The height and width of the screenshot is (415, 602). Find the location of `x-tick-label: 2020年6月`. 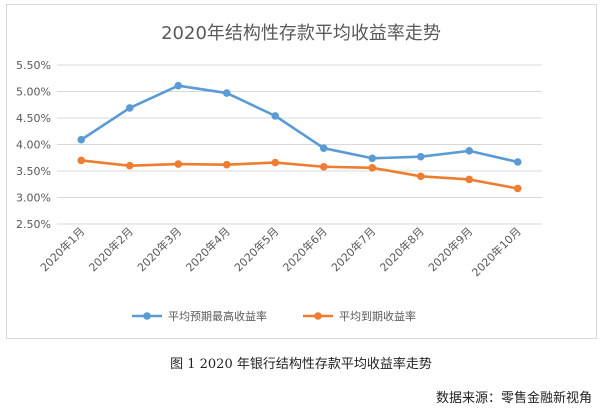

x-tick-label: 2020年6月 is located at coordinates (305, 249).